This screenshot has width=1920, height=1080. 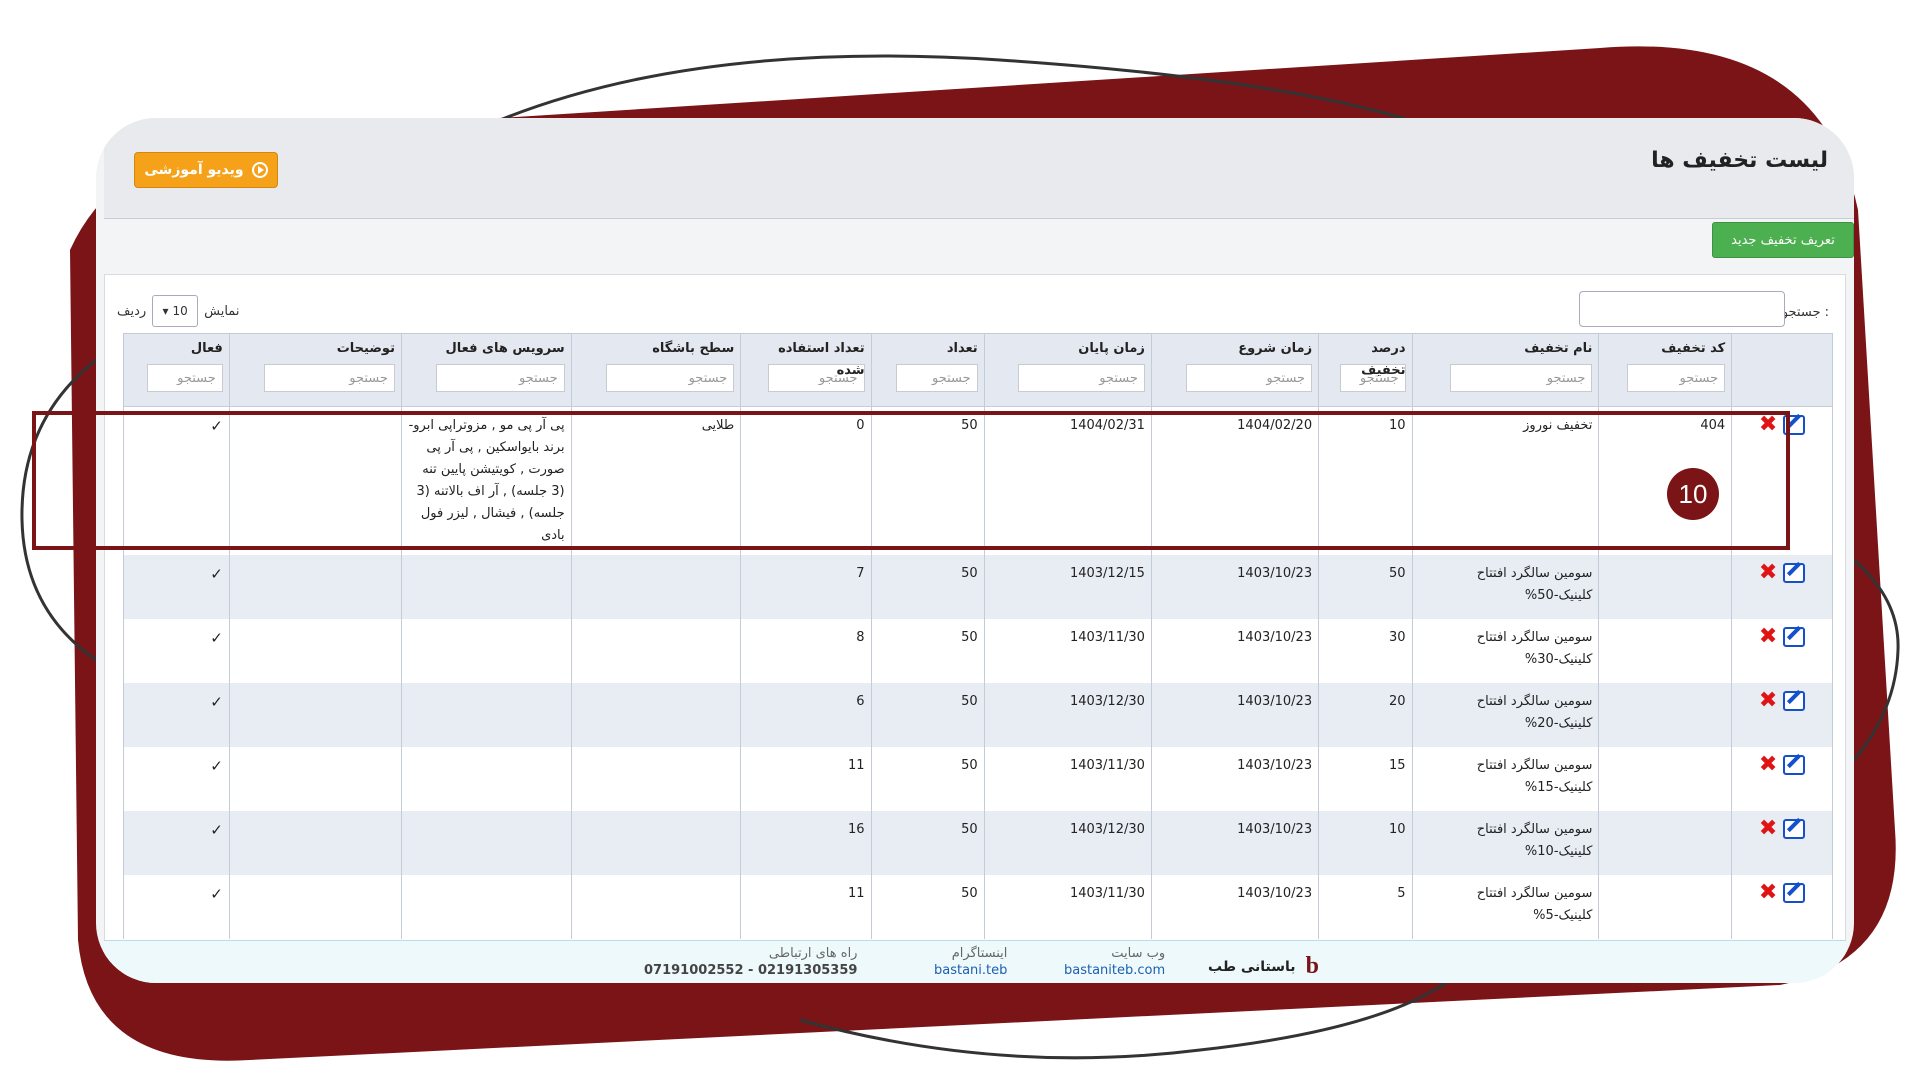 I want to click on search-label: جستجو :, so click(x=1805, y=312).